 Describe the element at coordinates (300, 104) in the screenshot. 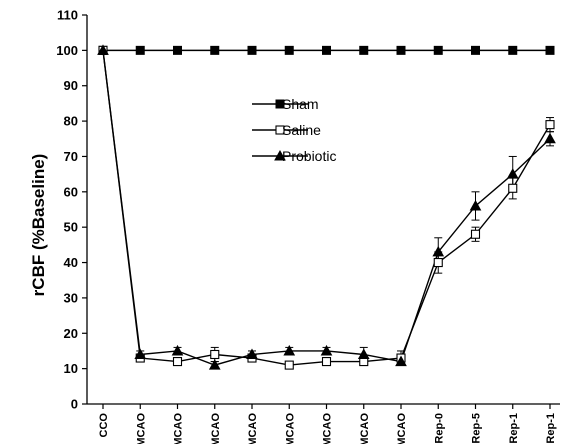

I see `legend-label-sham: Sham` at that location.